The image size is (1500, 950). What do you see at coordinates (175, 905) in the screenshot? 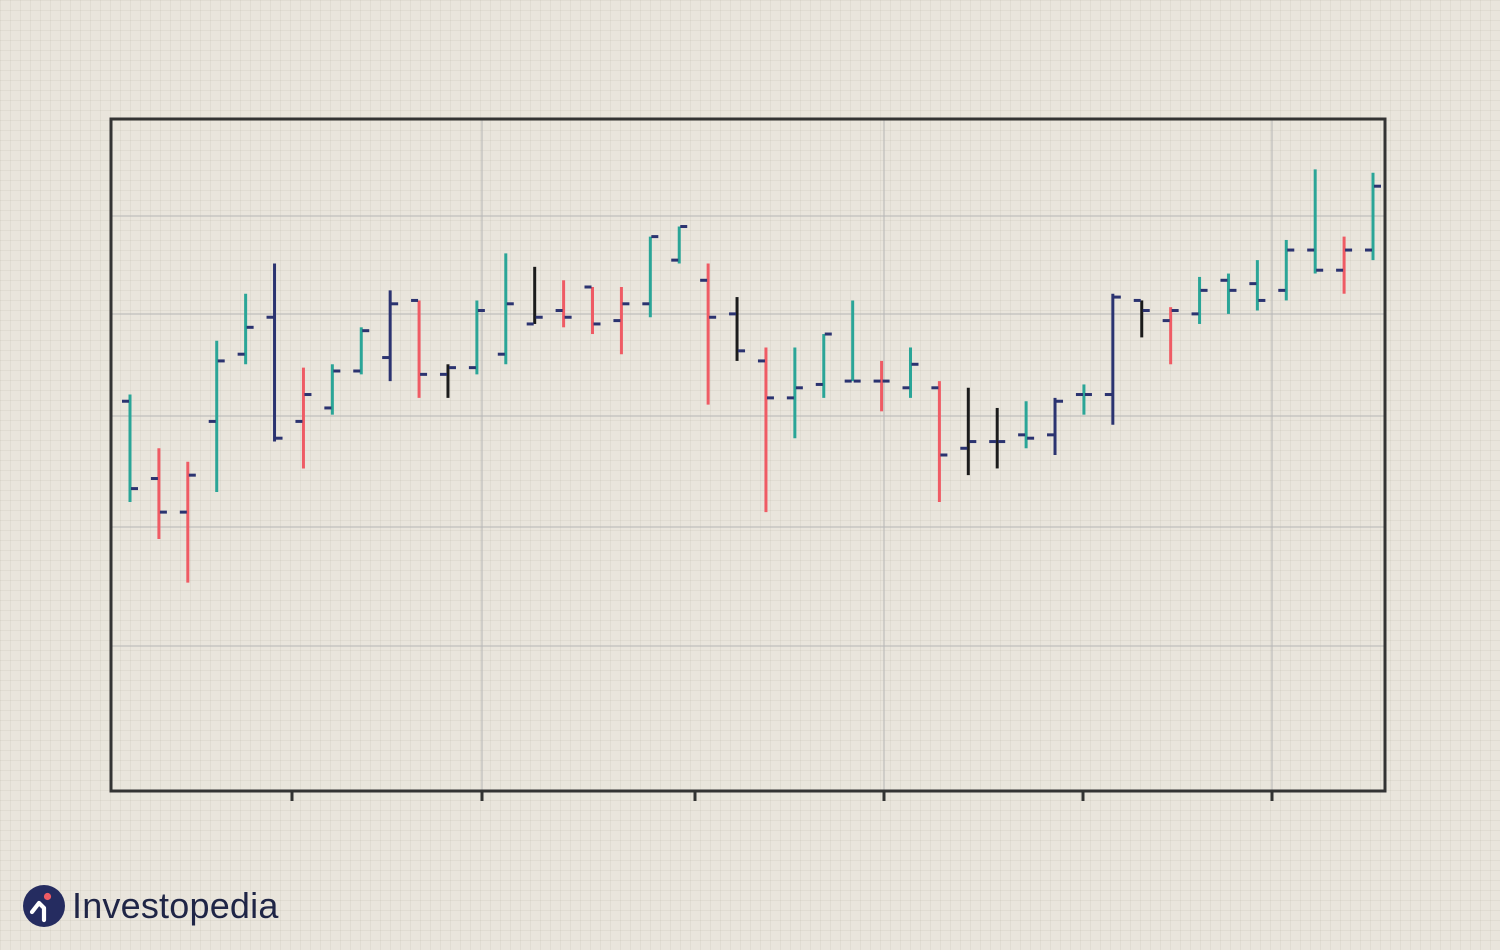
I see `brand-name: Investopedia` at bounding box center [175, 905].